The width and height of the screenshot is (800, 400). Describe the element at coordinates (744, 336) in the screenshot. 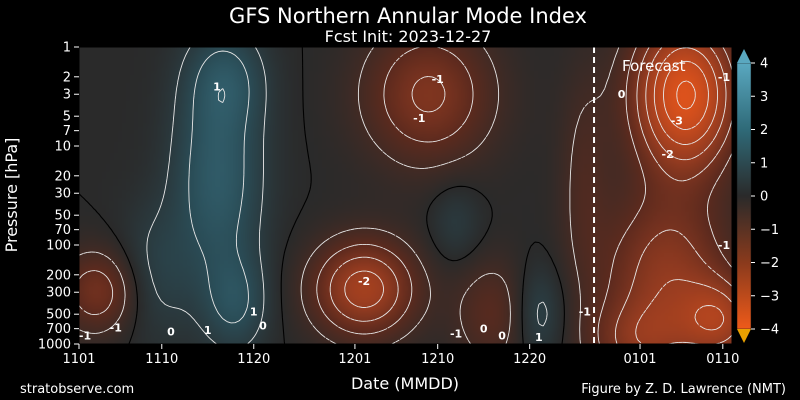

I see `colorbar-min-arrow` at that location.